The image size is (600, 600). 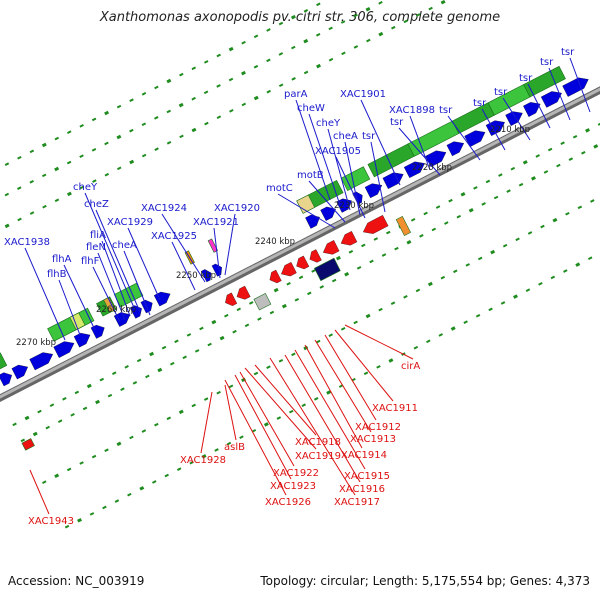 What do you see at coordinates (196, 276) in the screenshot?
I see `tick-label: 2250 kbp` at bounding box center [196, 276].